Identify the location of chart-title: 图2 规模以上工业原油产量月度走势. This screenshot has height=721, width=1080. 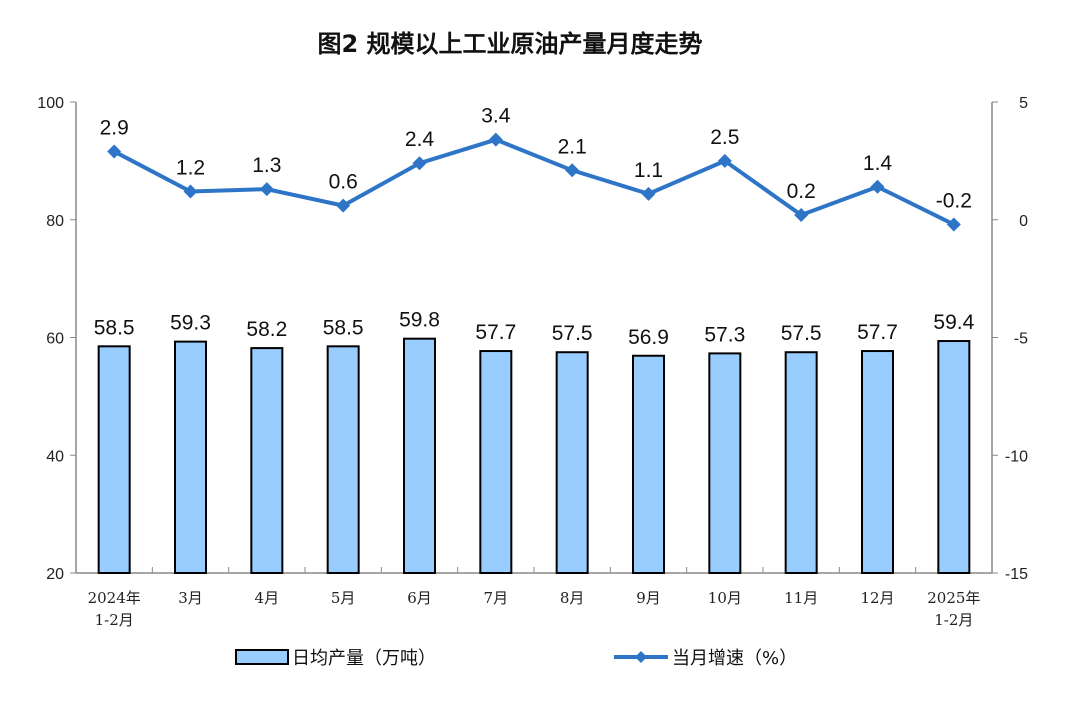
(509, 44).